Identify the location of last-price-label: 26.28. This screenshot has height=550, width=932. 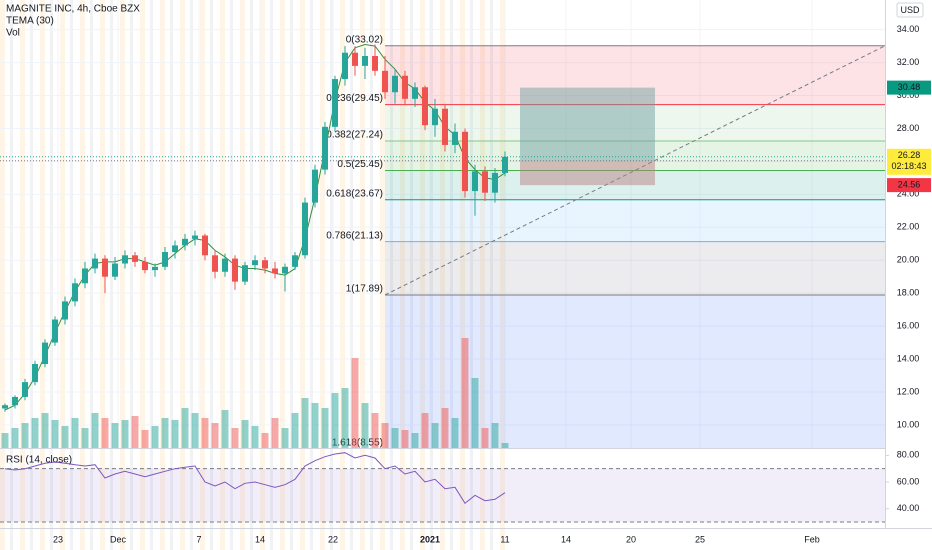
(909, 155).